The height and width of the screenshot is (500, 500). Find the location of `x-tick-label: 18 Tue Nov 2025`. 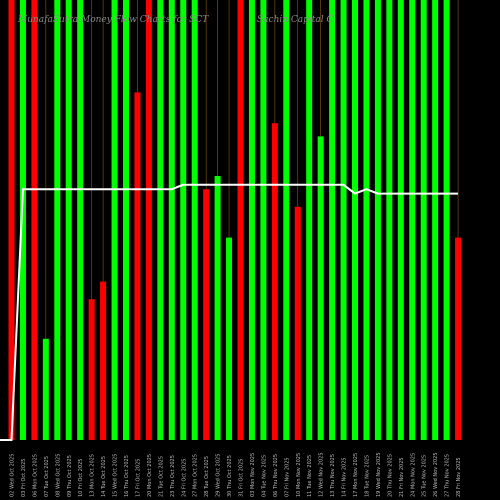

x-tick-label: 18 Tue Nov 2025 is located at coordinates (367, 476).